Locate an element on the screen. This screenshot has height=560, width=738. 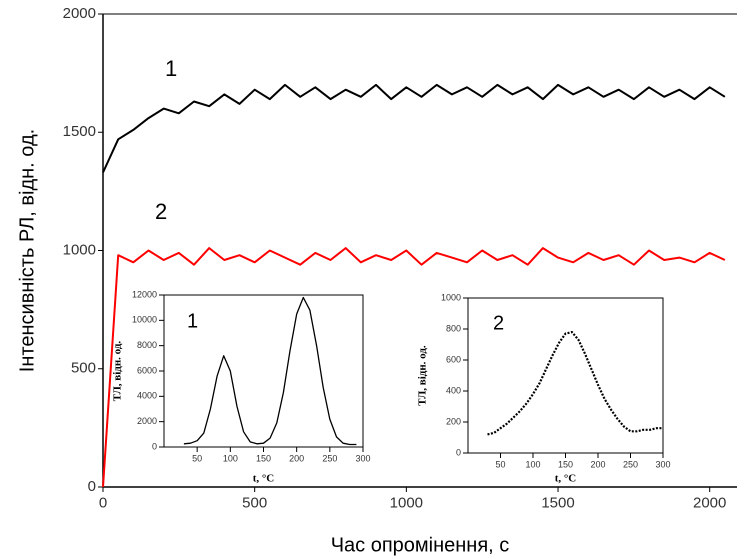
x-tick-label: 2000 is located at coordinates (709, 502).